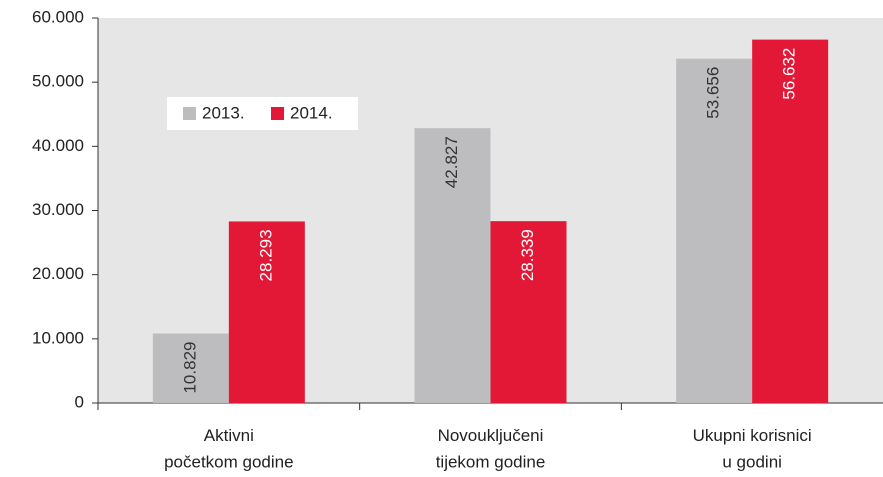 Image resolution: width=883 pixels, height=477 pixels. I want to click on x-tick-label: Ukupni korisnici u godini, so click(752, 448).